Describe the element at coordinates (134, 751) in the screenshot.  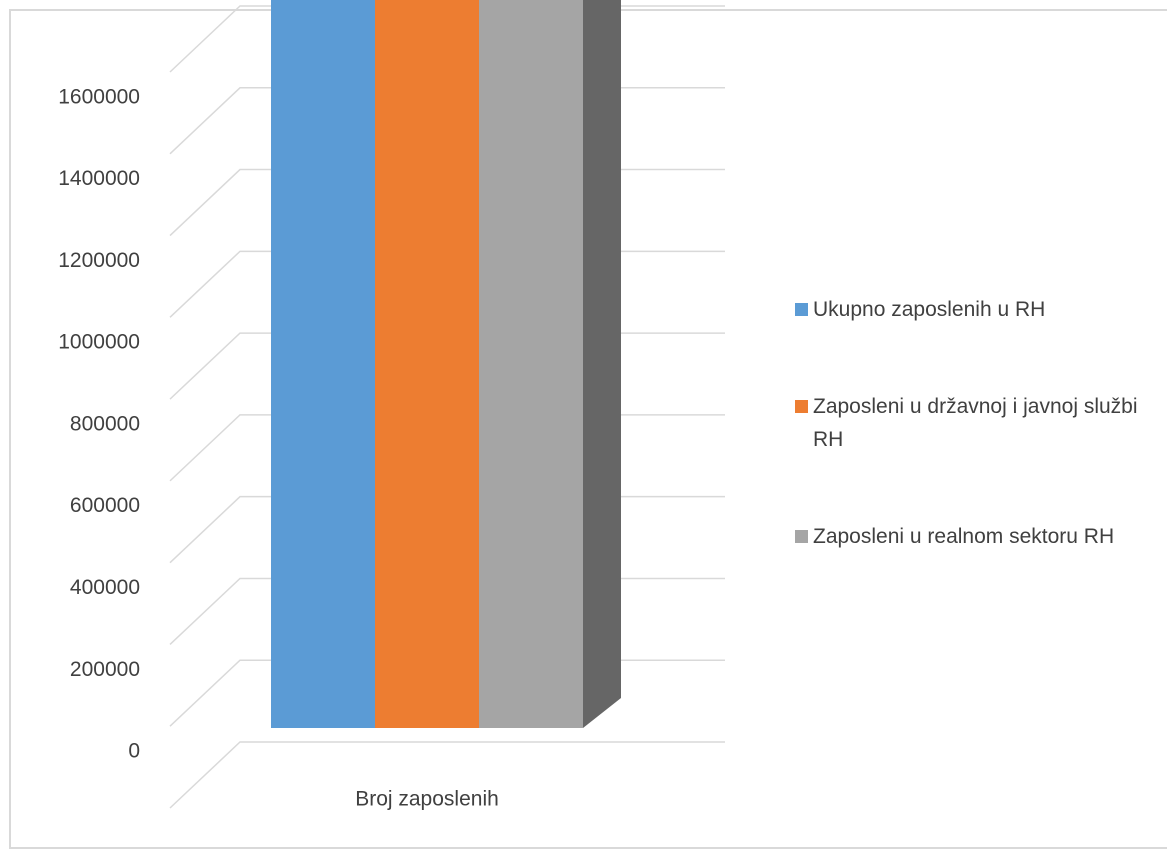
I see `y-tick-label: 0` at that location.